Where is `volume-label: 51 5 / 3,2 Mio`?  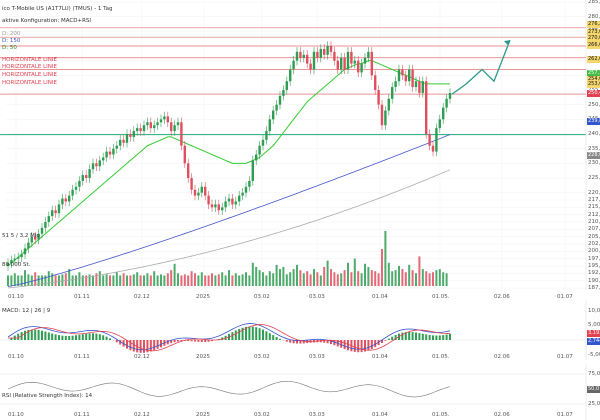
volume-label: 51 5 / 3,2 Mio is located at coordinates (21, 236).